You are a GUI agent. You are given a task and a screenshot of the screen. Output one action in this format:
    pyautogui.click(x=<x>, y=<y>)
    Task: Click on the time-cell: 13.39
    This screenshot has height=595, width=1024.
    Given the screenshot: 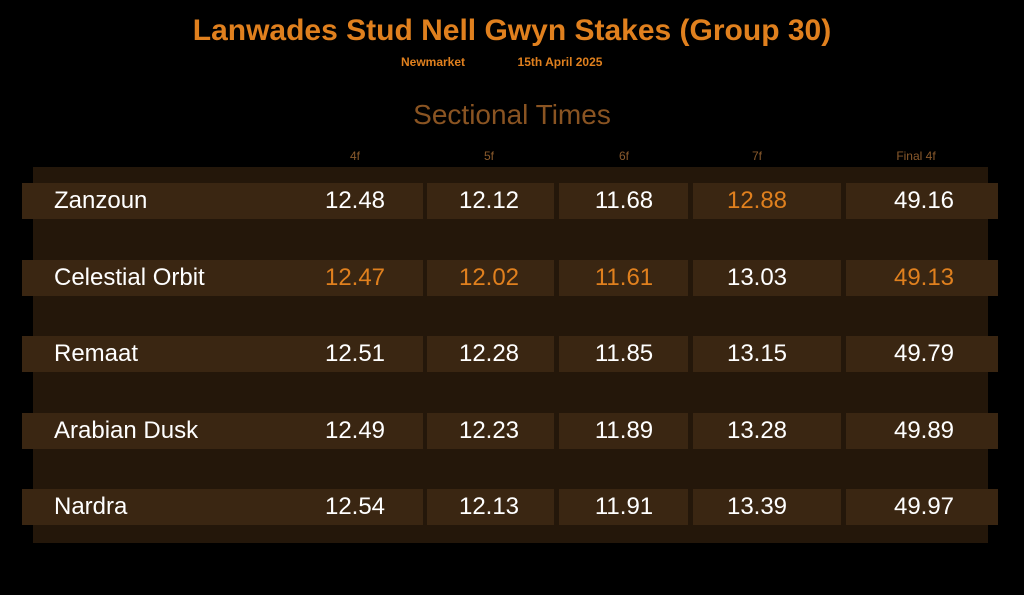 What is the action you would take?
    pyautogui.click(x=757, y=506)
    